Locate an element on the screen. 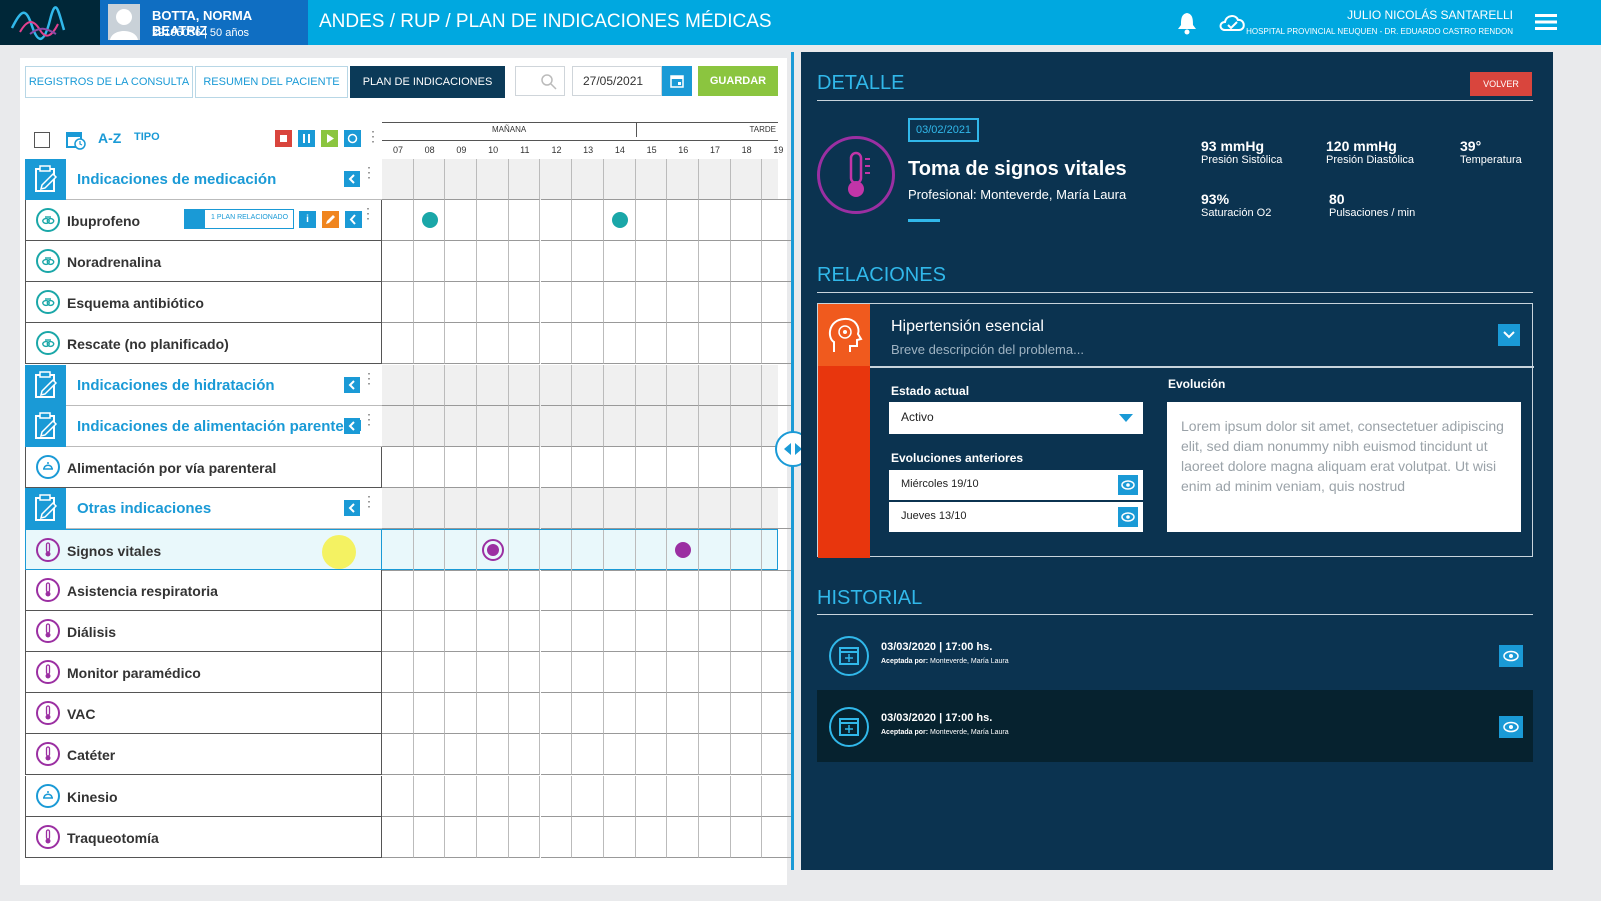  state-select: Activo is located at coordinates (1016, 418).